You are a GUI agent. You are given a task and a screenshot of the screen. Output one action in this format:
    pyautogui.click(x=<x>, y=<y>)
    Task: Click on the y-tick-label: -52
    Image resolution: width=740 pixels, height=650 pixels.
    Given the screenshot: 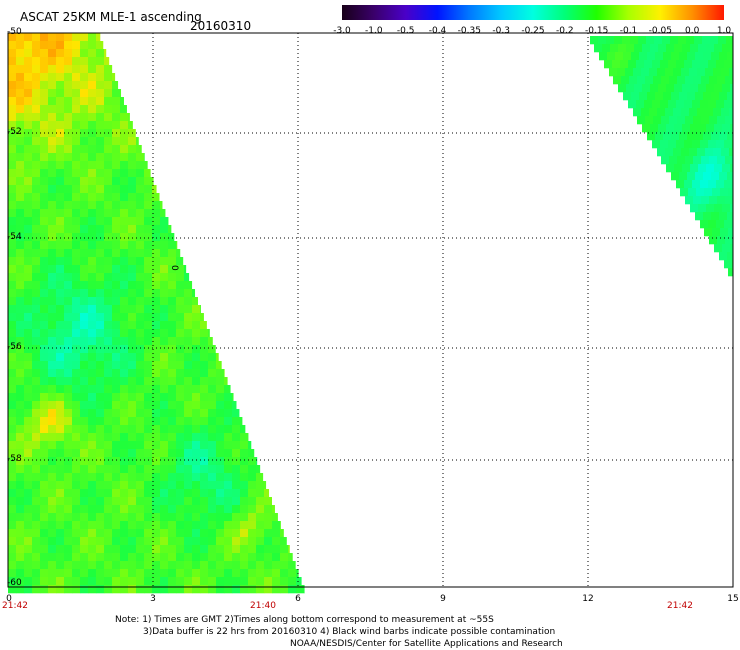 What is the action you would take?
    pyautogui.click(x=14, y=132)
    